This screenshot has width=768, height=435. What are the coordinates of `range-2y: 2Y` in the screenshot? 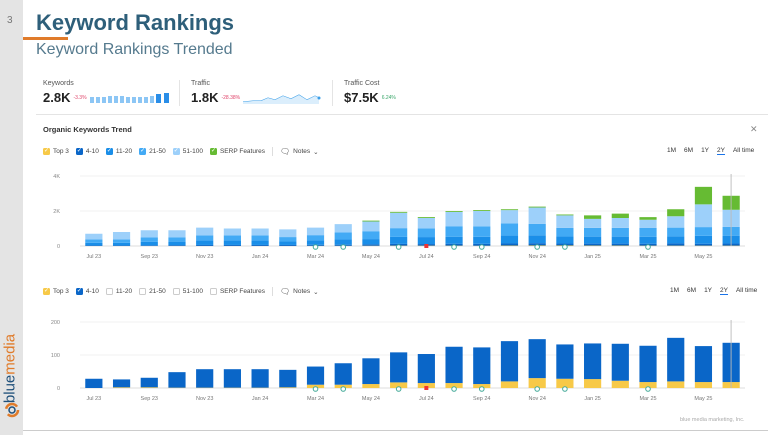 It's located at (721, 151).